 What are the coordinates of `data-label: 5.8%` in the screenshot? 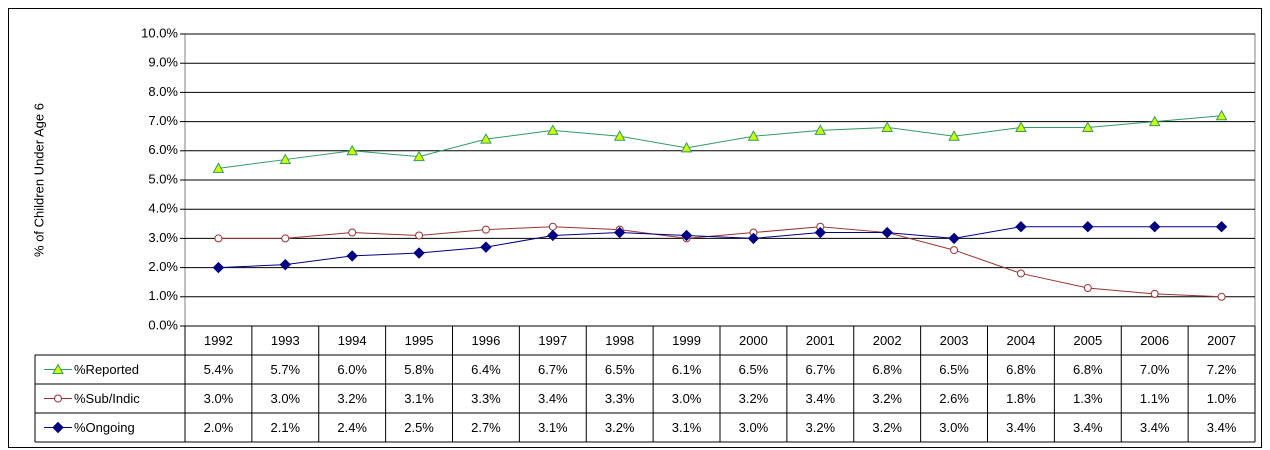 It's located at (419, 369).